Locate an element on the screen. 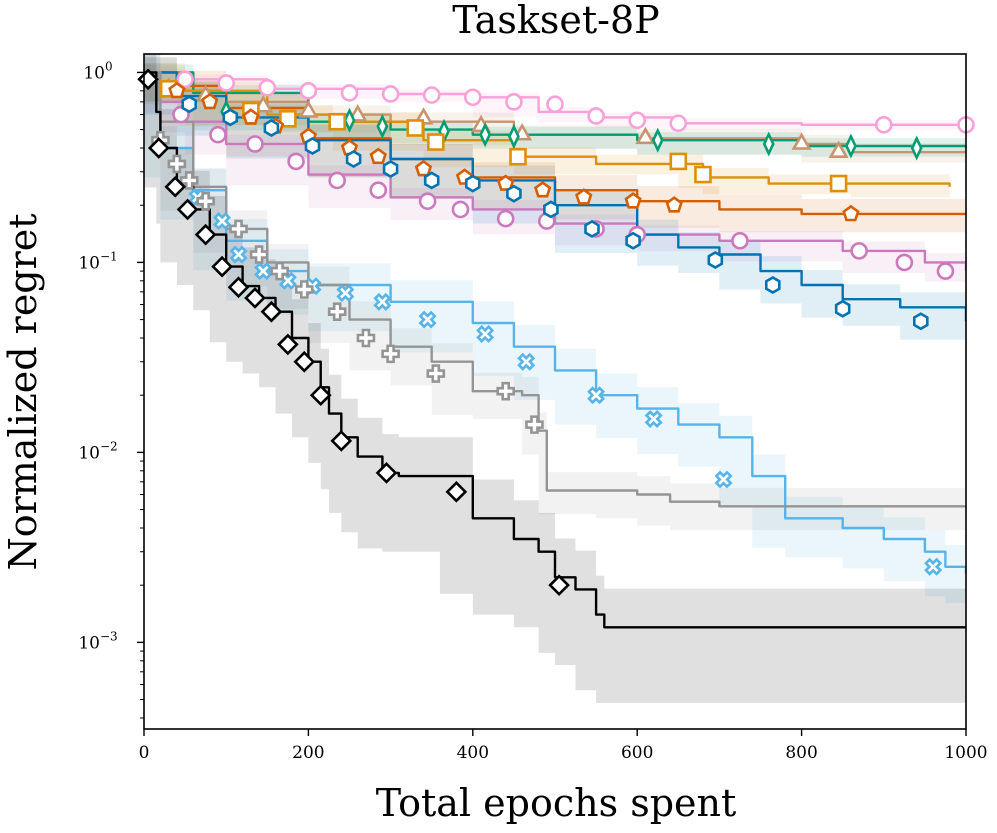 This screenshot has width=997, height=833. pink-circle-line is located at coordinates (555, 98).